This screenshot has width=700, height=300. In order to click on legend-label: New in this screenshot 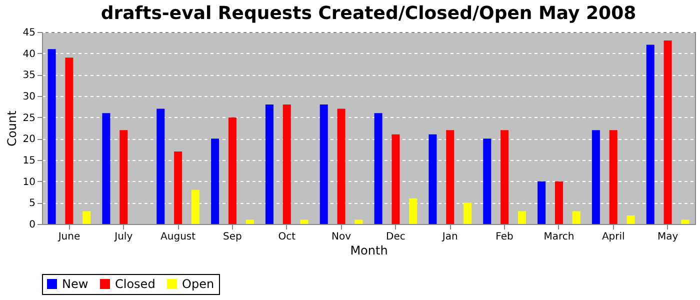, I will do `click(75, 284)`.